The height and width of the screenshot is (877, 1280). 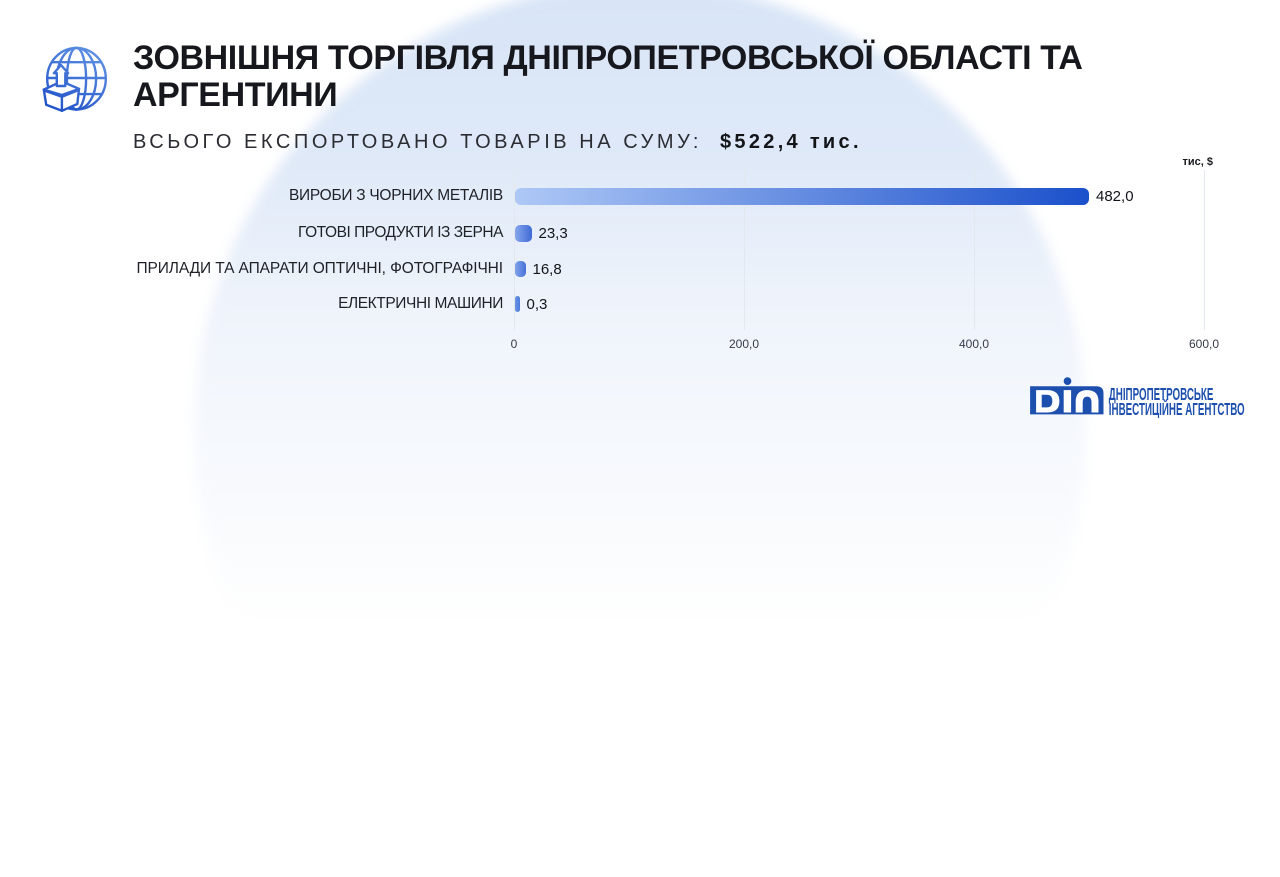 I want to click on svg-text: ІНВЕСТИЦІЙНЕ АГЕНТСТВО, so click(x=1177, y=407).